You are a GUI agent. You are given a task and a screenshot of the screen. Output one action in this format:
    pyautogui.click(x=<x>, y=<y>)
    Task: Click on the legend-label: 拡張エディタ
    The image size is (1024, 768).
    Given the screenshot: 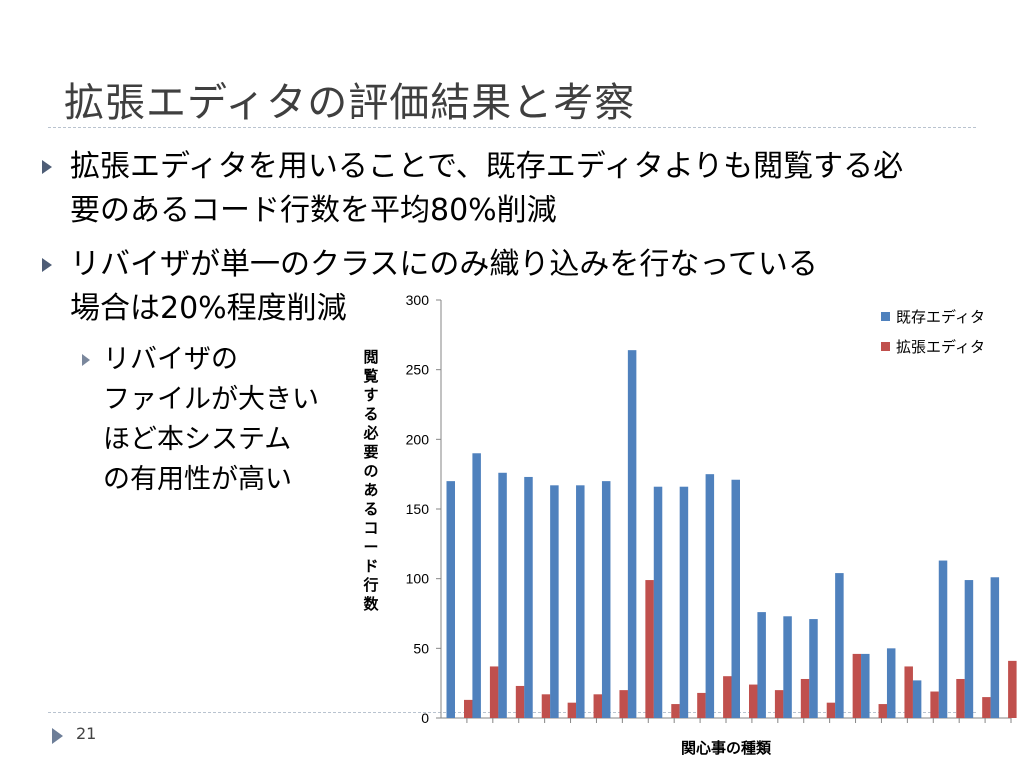 What is the action you would take?
    pyautogui.click(x=940, y=347)
    